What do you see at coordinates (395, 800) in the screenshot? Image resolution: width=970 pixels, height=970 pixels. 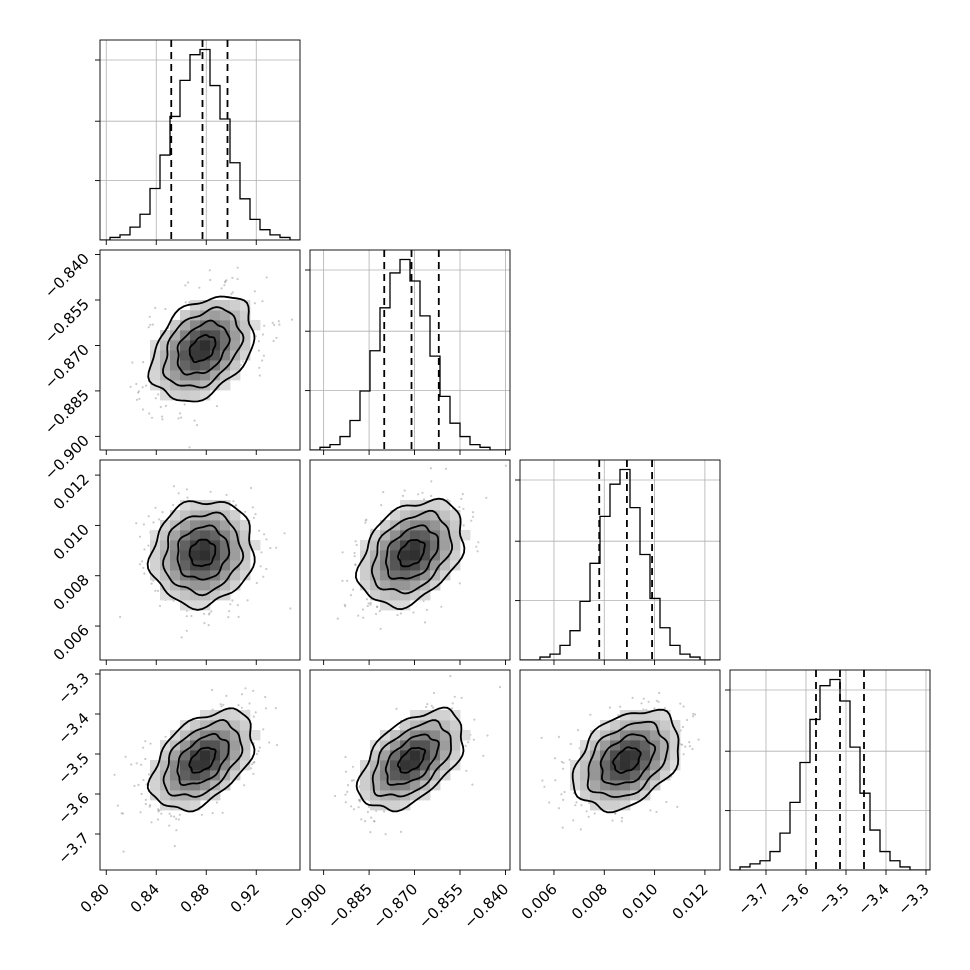 I see `panel-3-1: −0.900−0.885−0.870−0.855−0.840` at bounding box center [395, 800].